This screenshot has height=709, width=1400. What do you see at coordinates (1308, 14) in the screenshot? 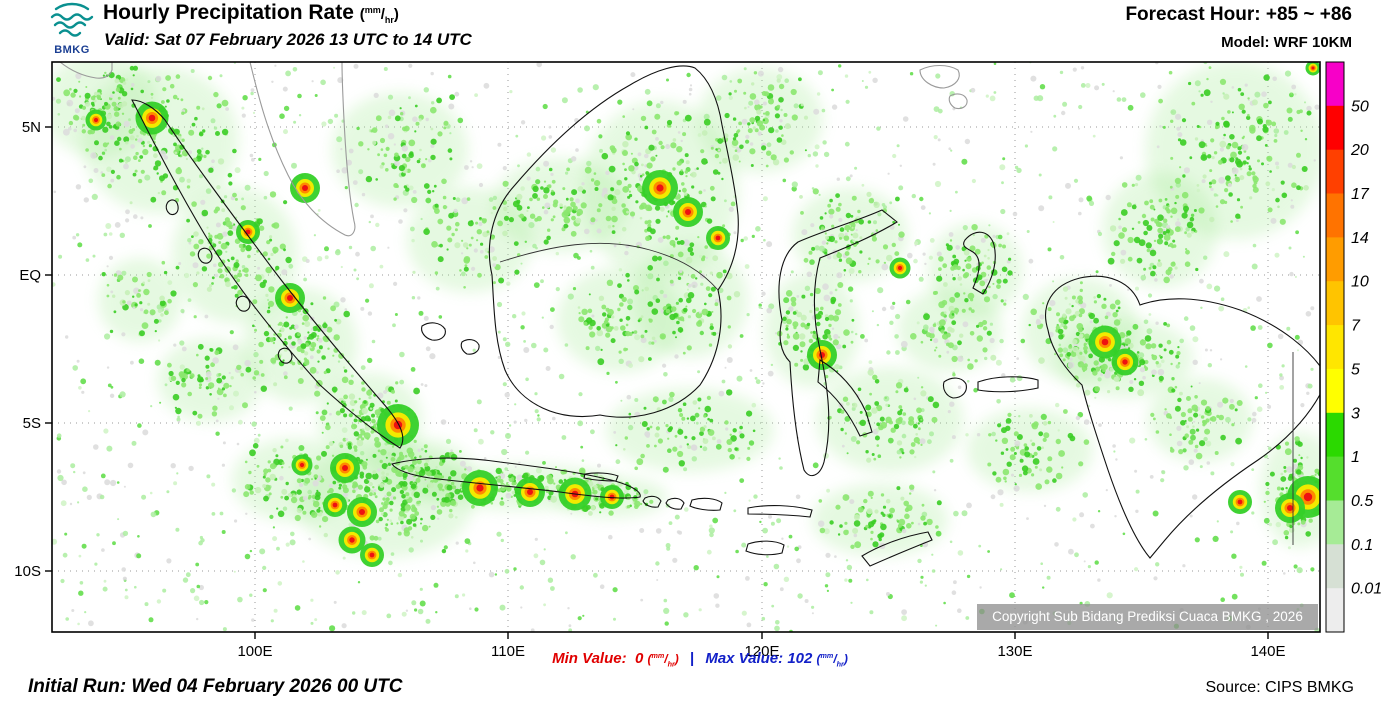
I see `forecast-hour-value: +85 ~ +86` at bounding box center [1308, 14].